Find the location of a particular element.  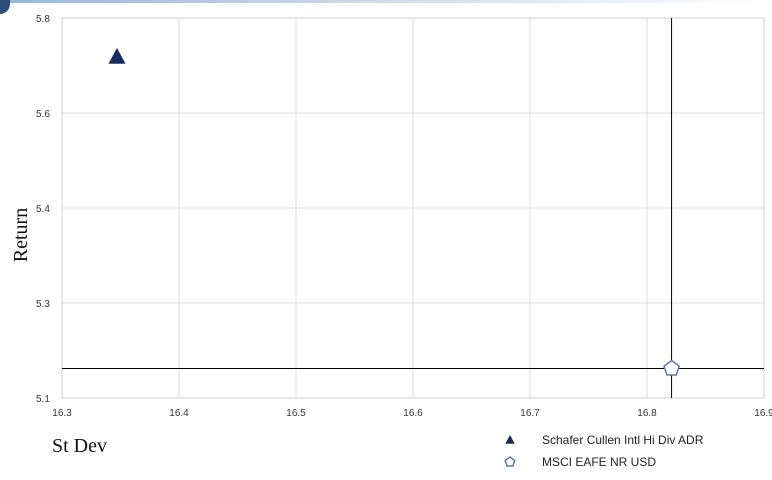

x-tick-label: 16.5 is located at coordinates (296, 413).